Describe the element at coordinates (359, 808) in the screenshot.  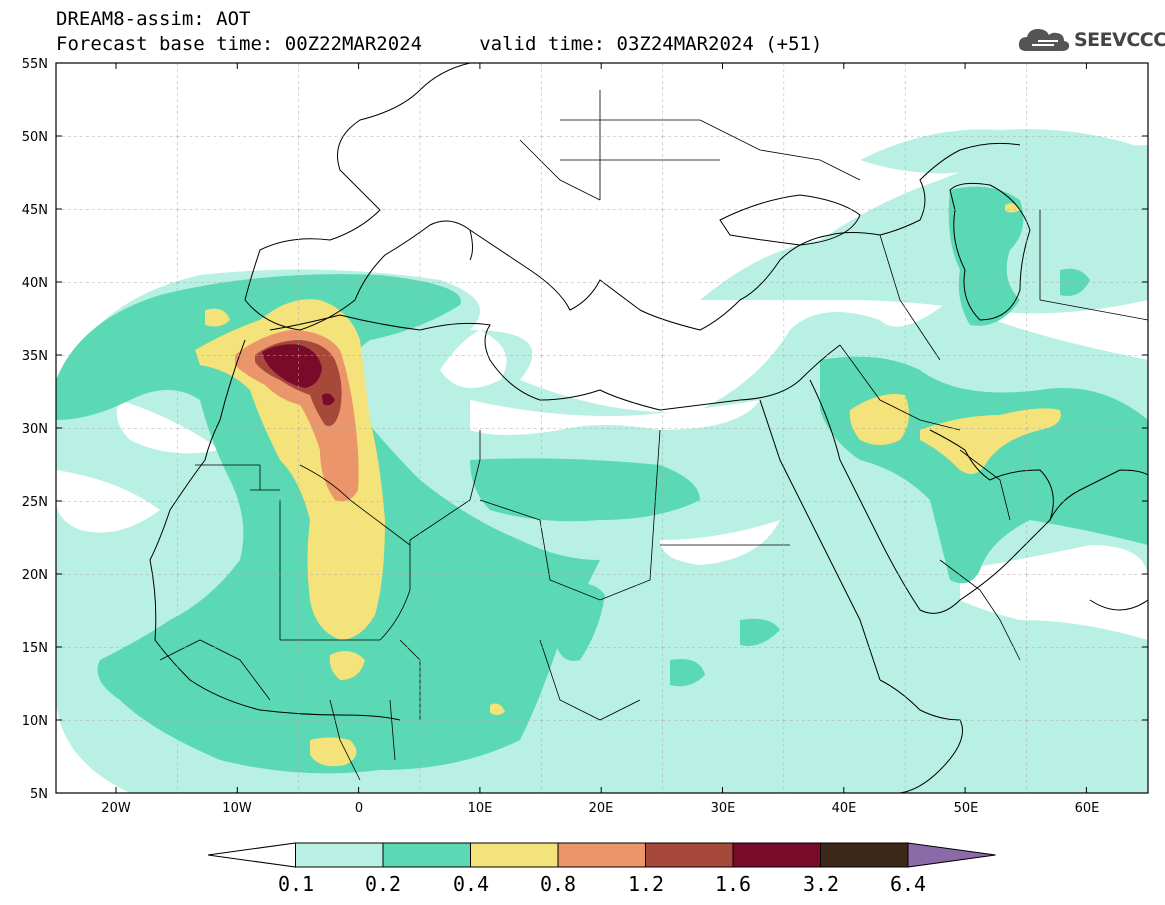
I see `lon-label: 0` at that location.